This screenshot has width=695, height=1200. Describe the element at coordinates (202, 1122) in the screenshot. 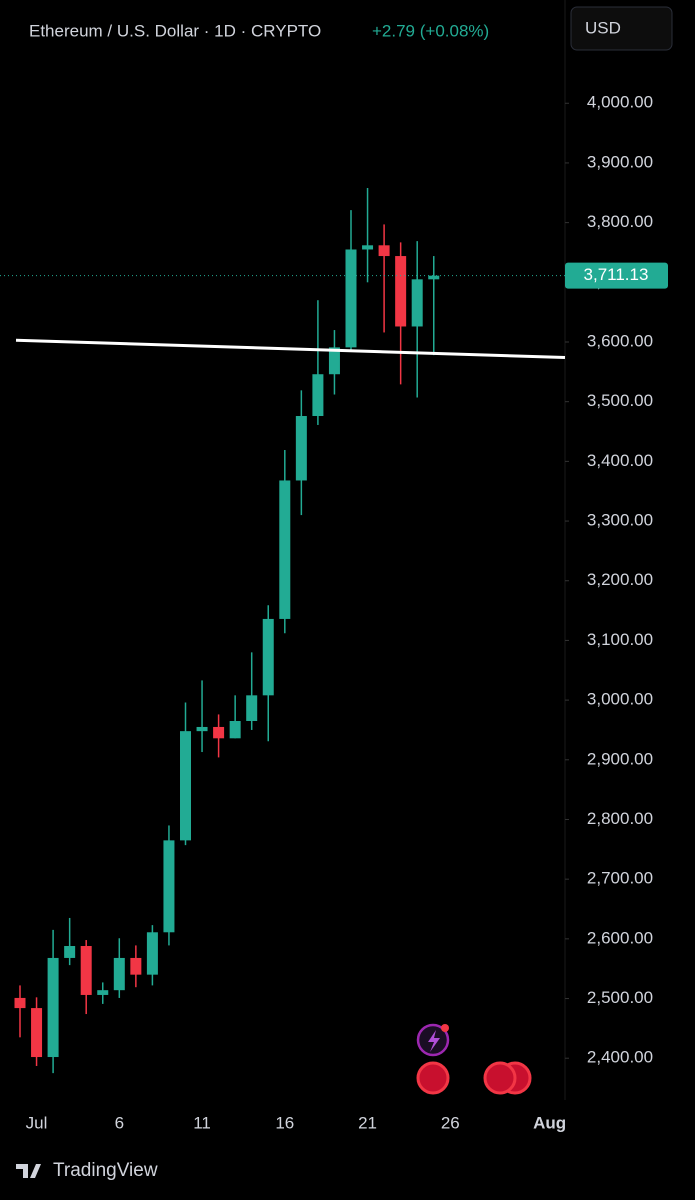

I see `x-tick-label: 11` at that location.